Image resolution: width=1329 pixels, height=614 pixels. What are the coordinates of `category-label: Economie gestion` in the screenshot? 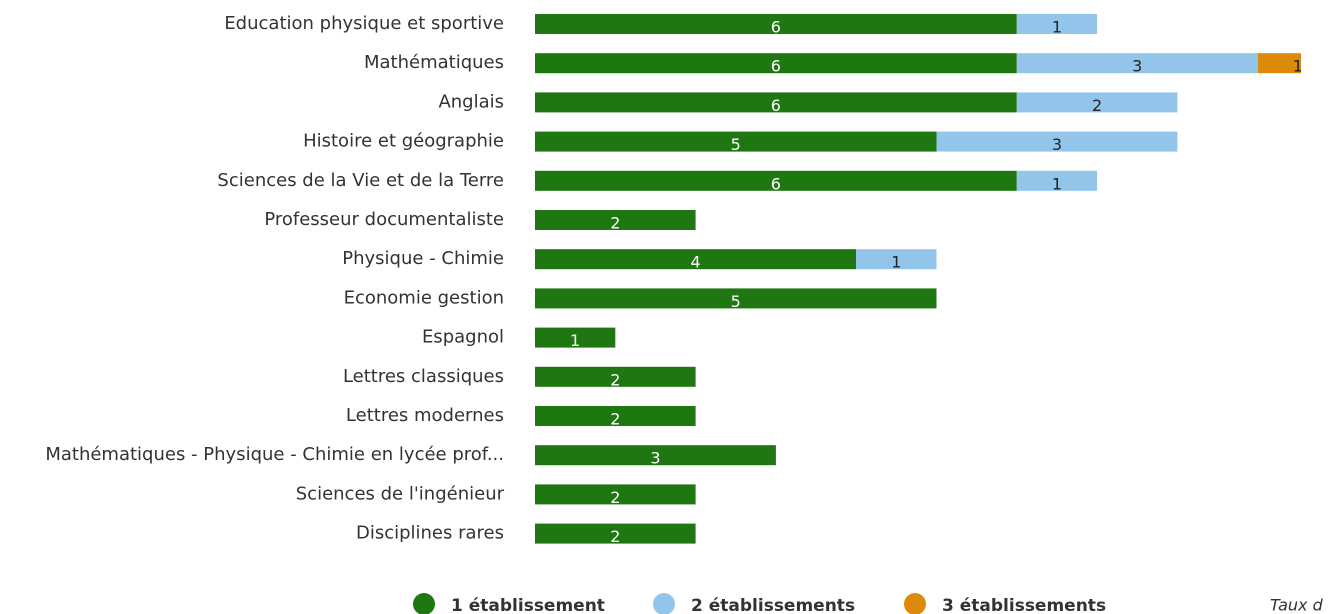 It's located at (424, 297).